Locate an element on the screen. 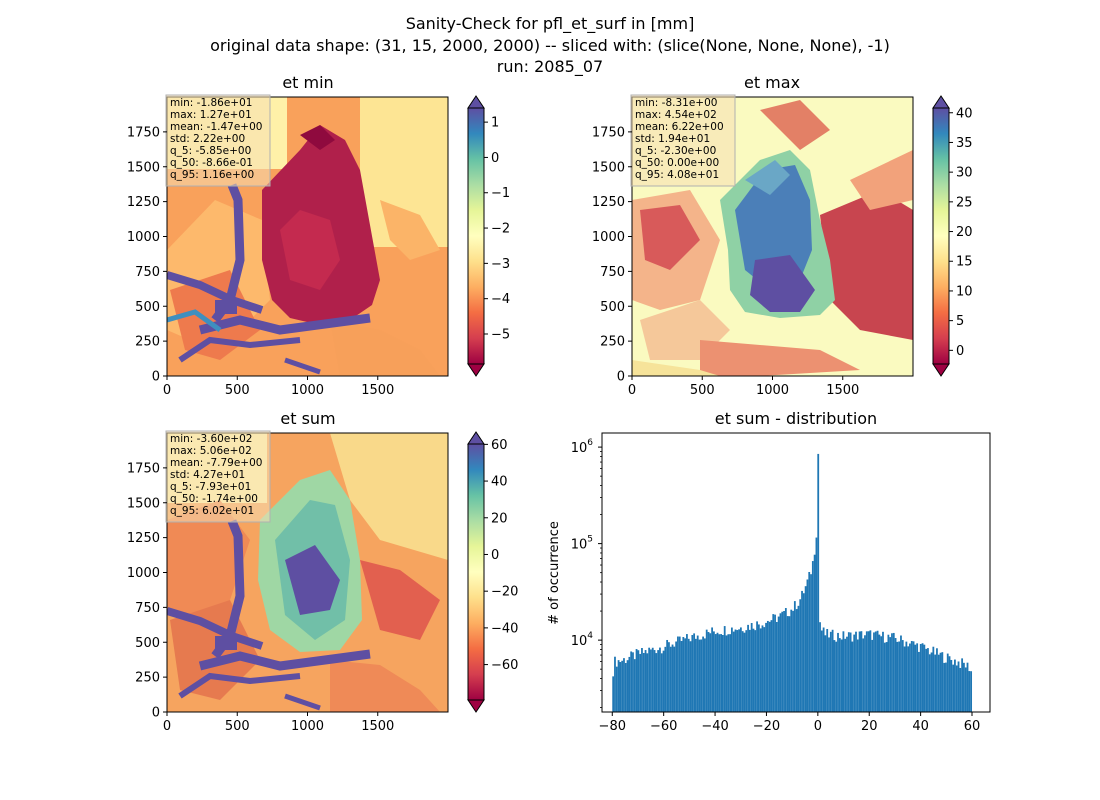  ytick-label: 0 is located at coordinates (621, 377).